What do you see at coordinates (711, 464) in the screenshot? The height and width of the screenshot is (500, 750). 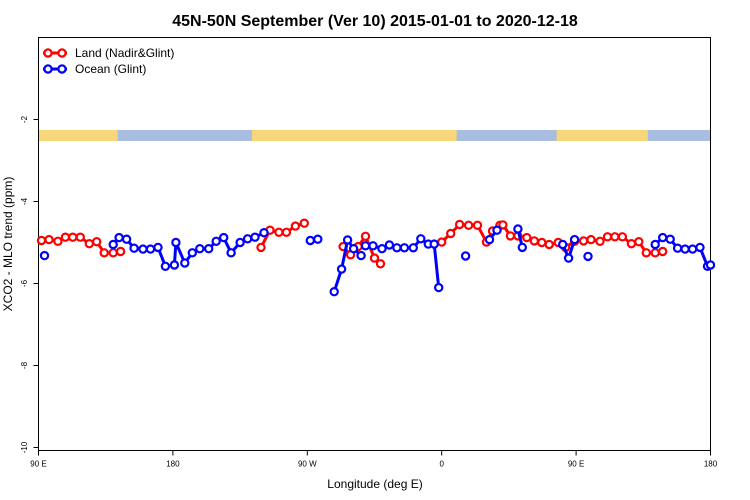 I see `x-tick-label: 180` at bounding box center [711, 464].